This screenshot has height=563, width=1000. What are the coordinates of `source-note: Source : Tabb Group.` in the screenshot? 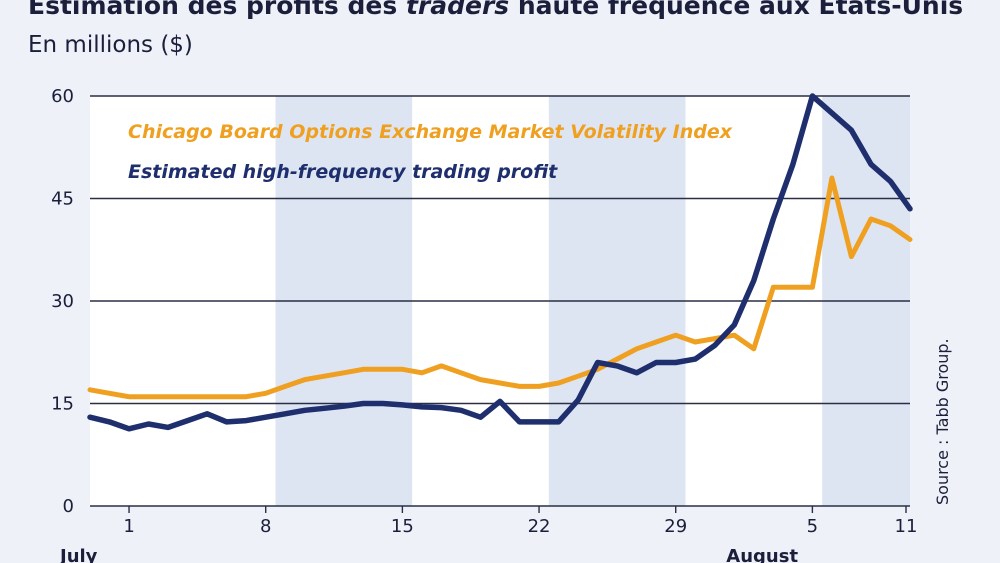 It's located at (942, 421).